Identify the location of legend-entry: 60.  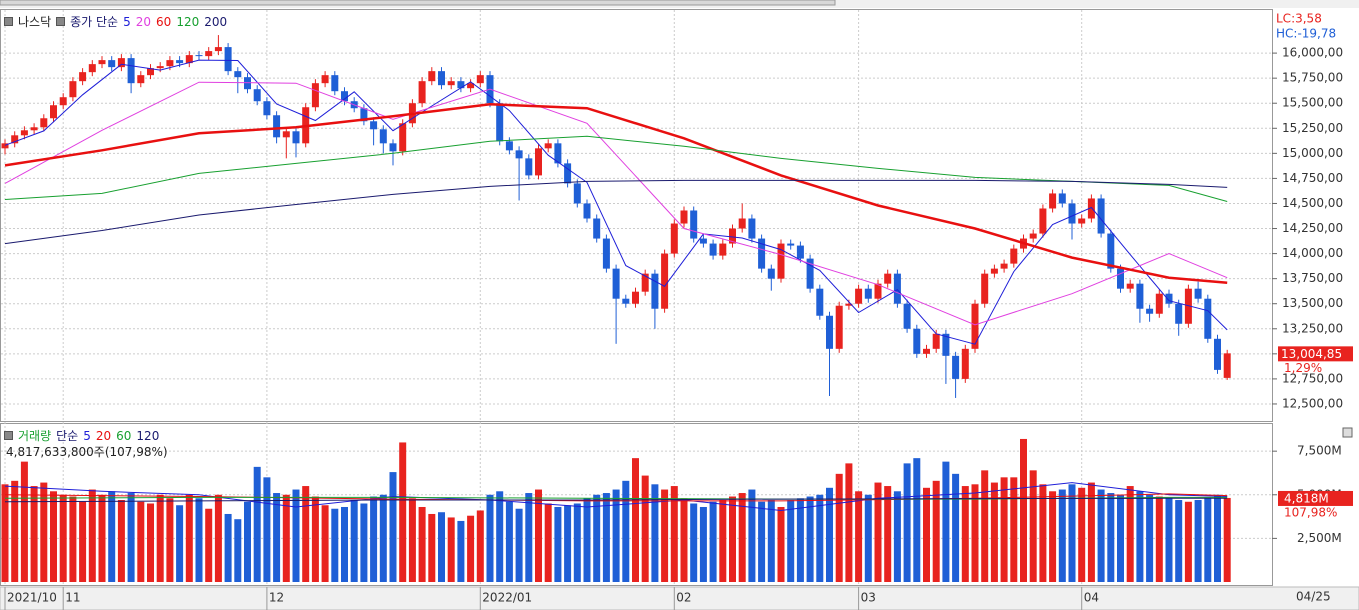
(124, 435).